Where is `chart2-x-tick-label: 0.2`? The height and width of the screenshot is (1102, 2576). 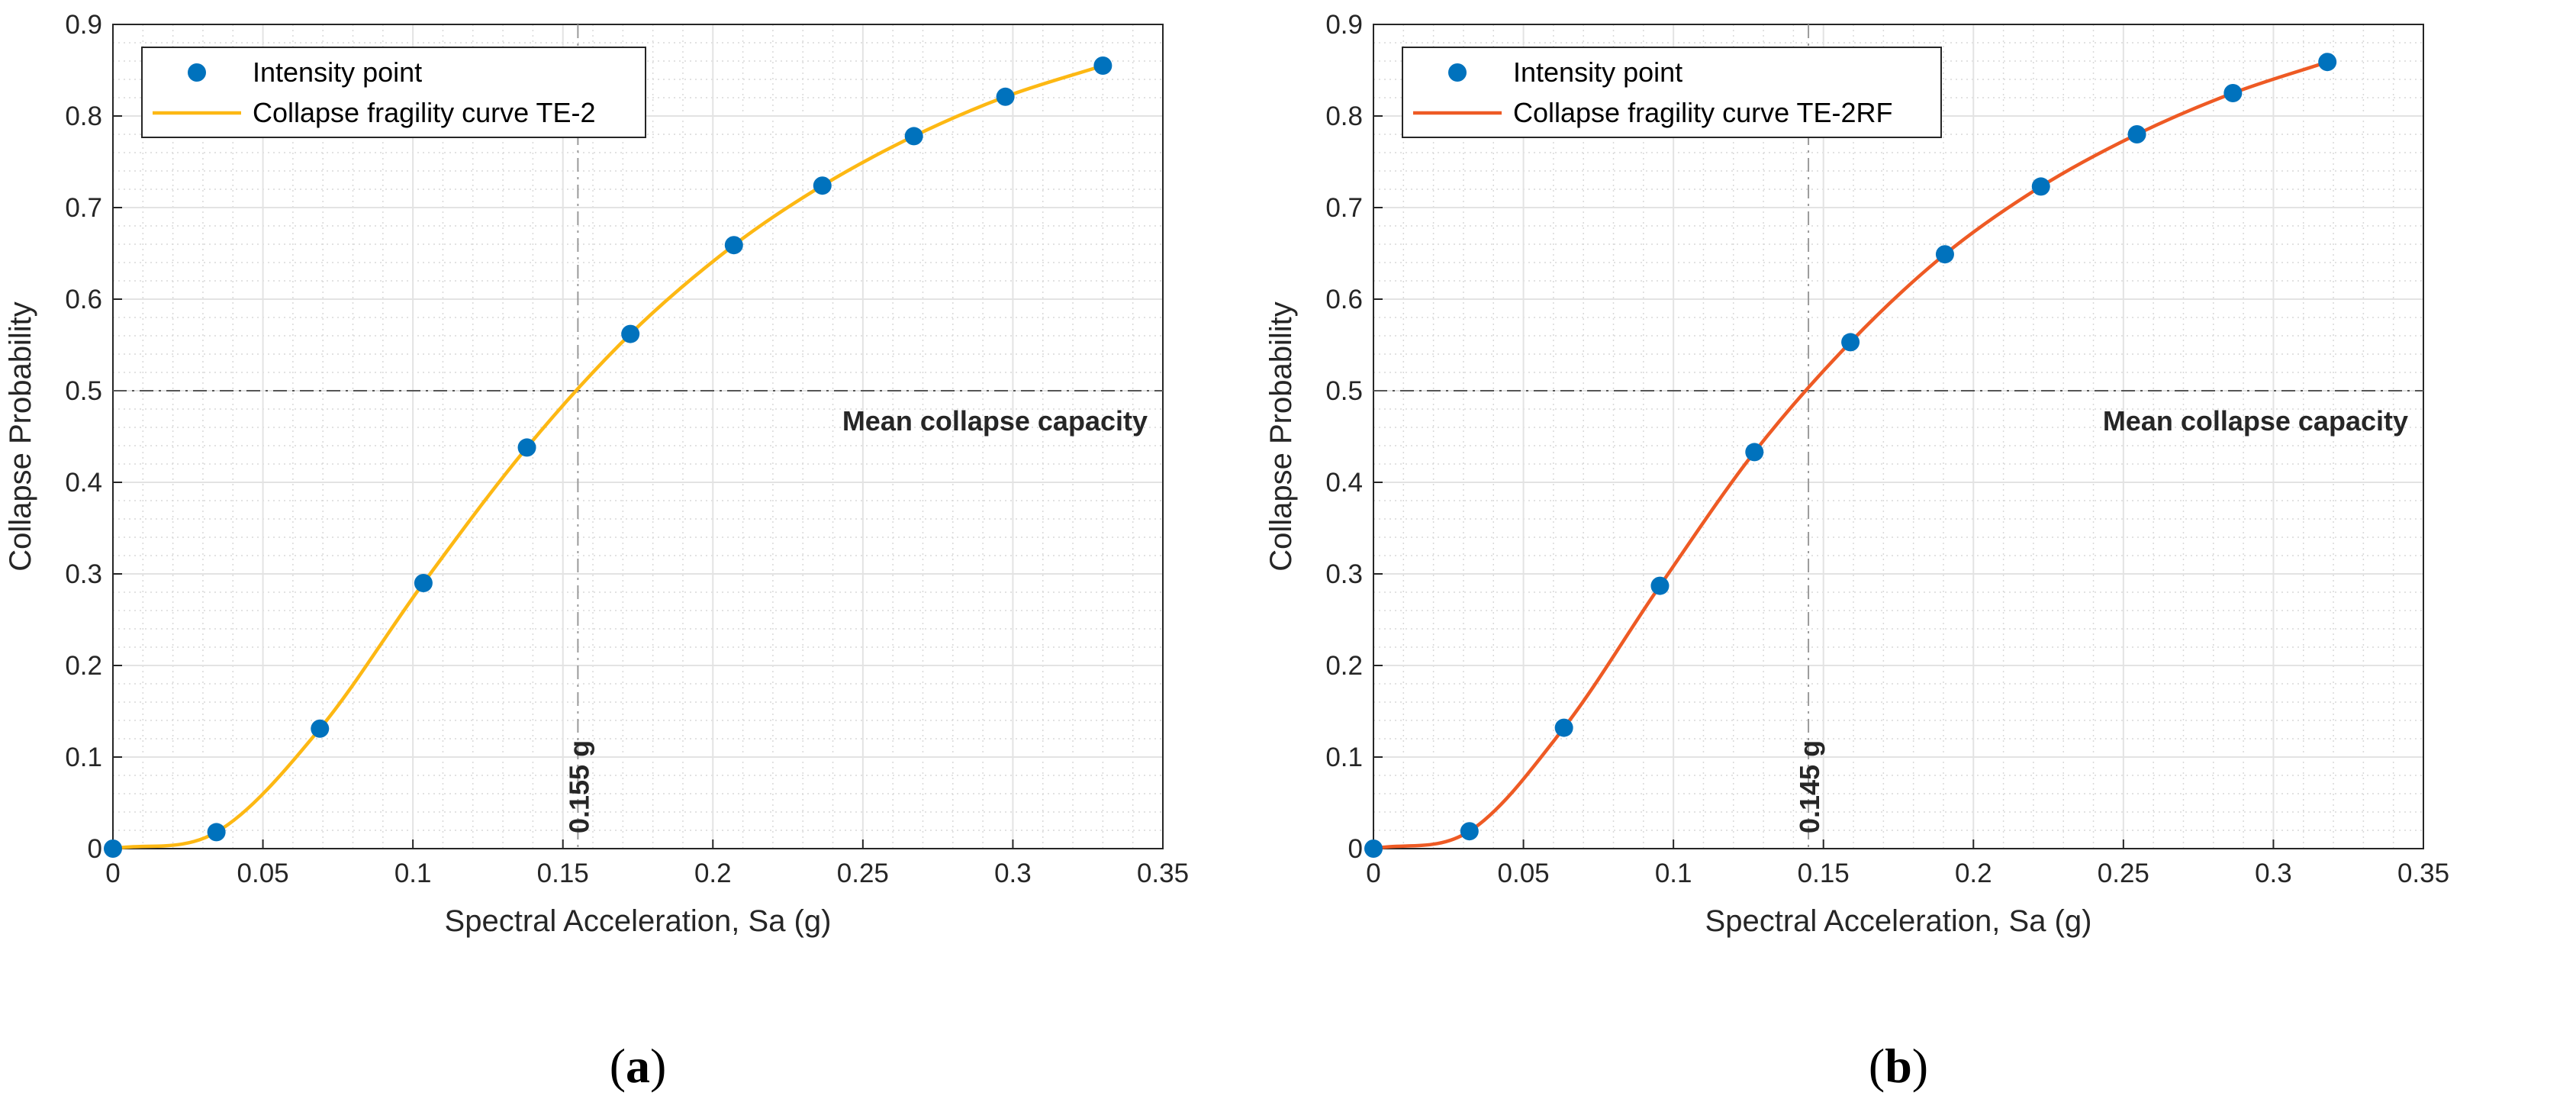 chart2-x-tick-label: 0.2 is located at coordinates (1973, 873).